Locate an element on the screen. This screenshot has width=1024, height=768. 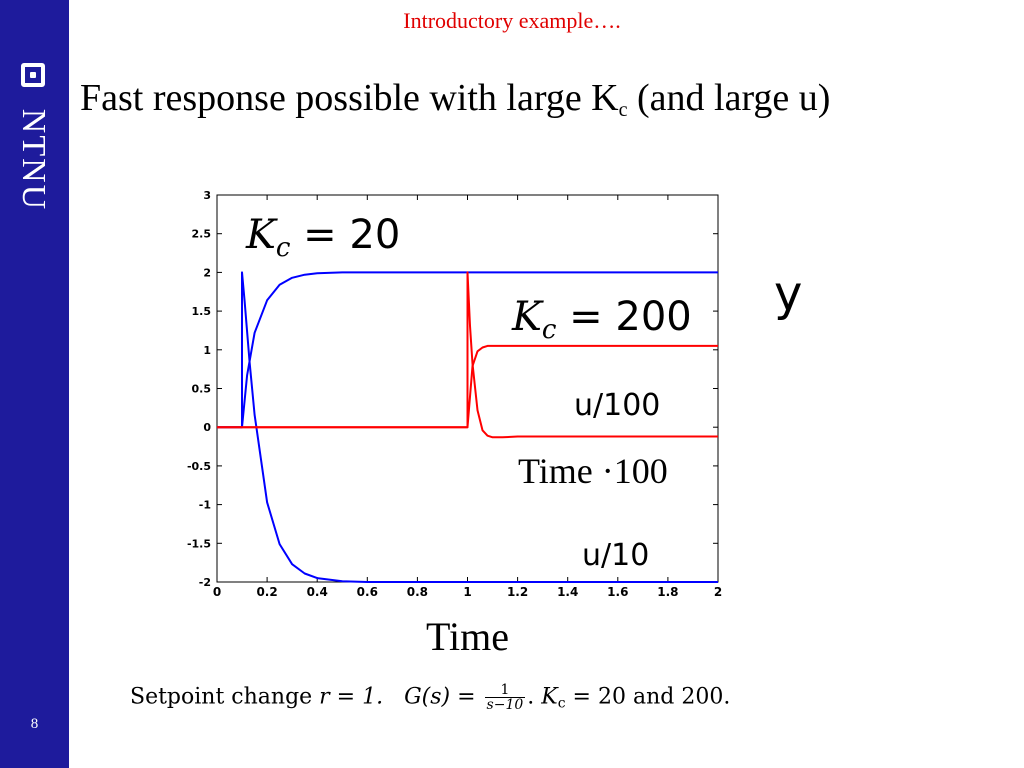
annotation-y: y is located at coordinates (788, 294).